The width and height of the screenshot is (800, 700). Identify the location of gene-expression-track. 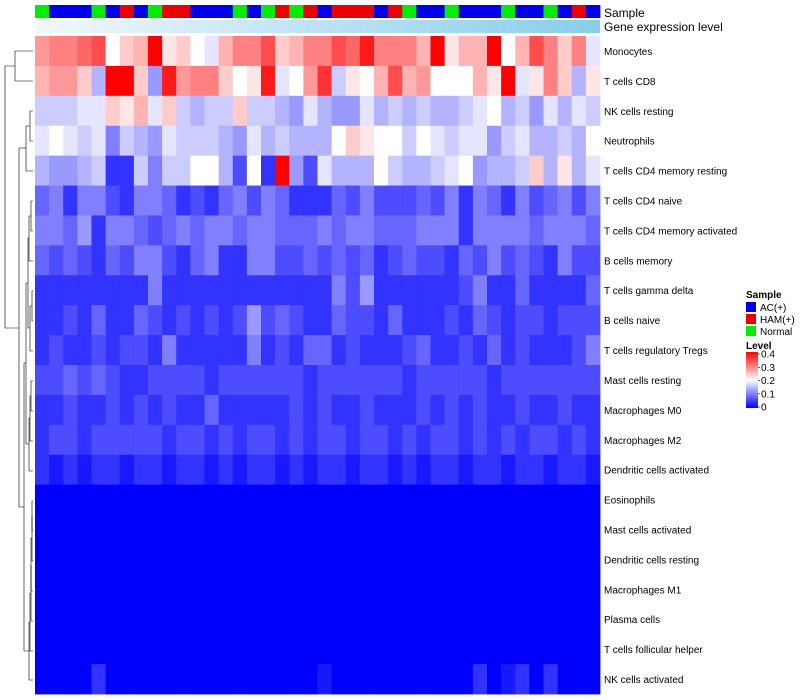
(317, 26).